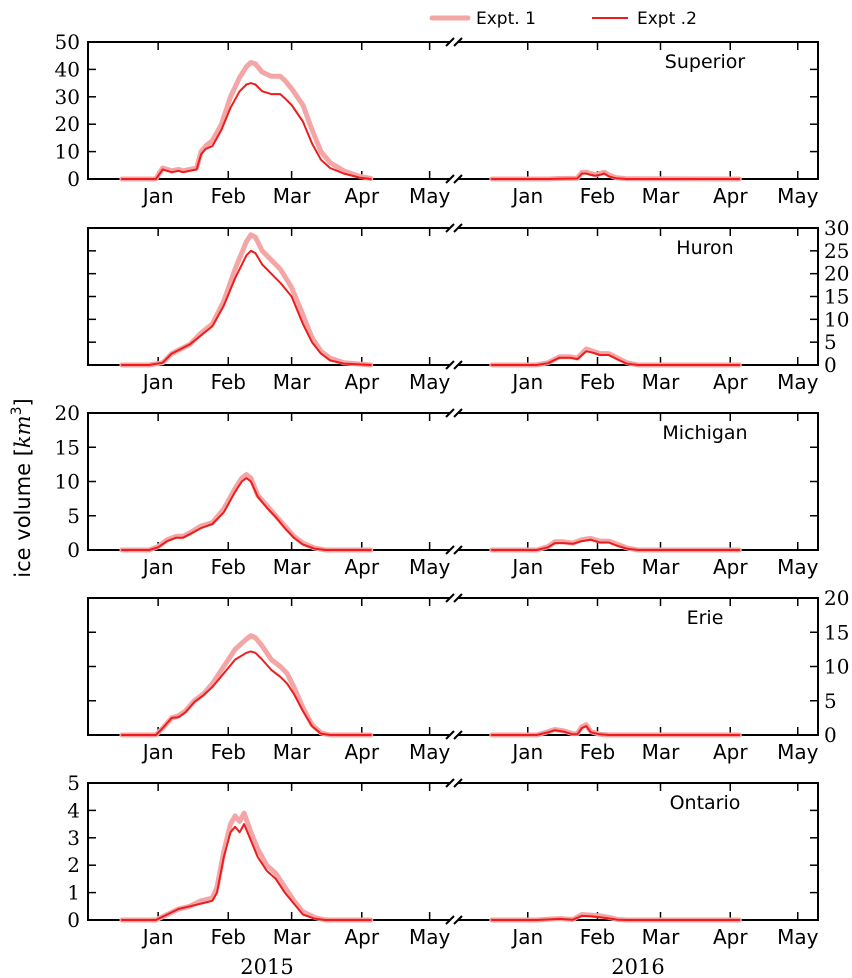 The height and width of the screenshot is (978, 852). I want to click on lake-label-michigan: Michigan, so click(704, 433).